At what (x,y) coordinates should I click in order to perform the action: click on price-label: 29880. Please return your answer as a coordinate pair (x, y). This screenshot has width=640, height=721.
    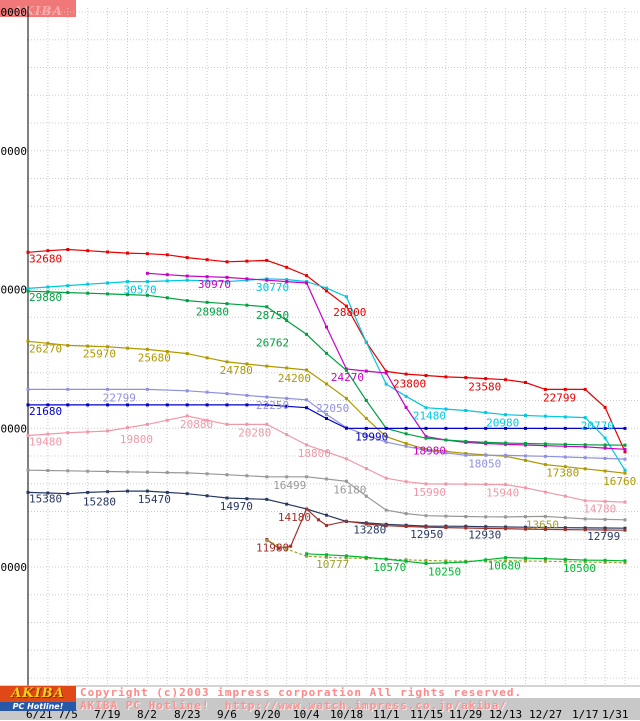
    Looking at the image, I should click on (45, 297).